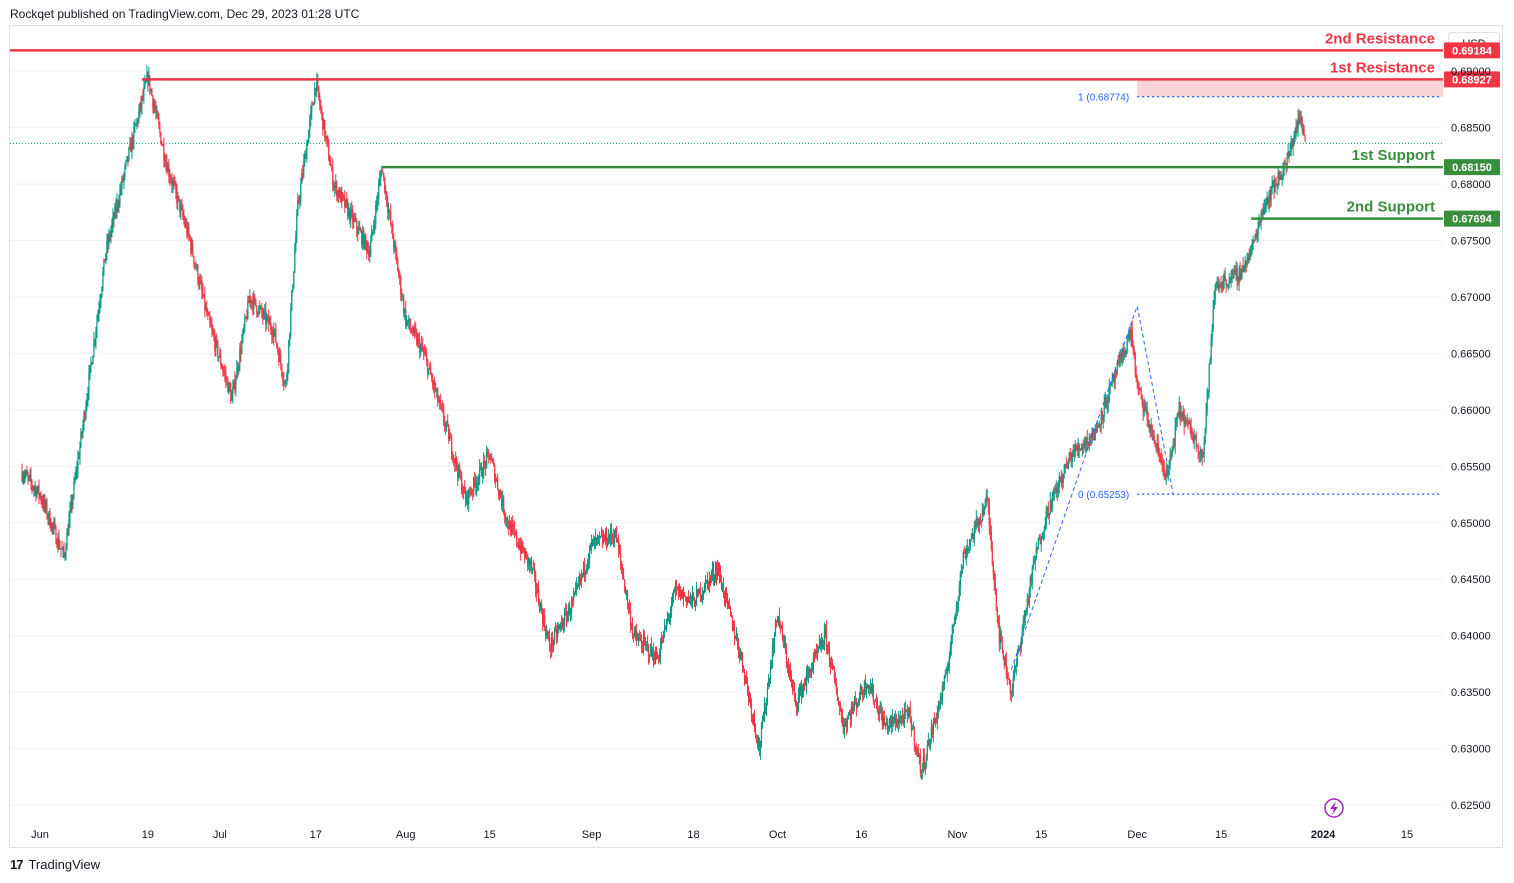 This screenshot has height=883, width=1514. Describe the element at coordinates (1092, 487) in the screenshot. I see `fib-trend-line` at that location.